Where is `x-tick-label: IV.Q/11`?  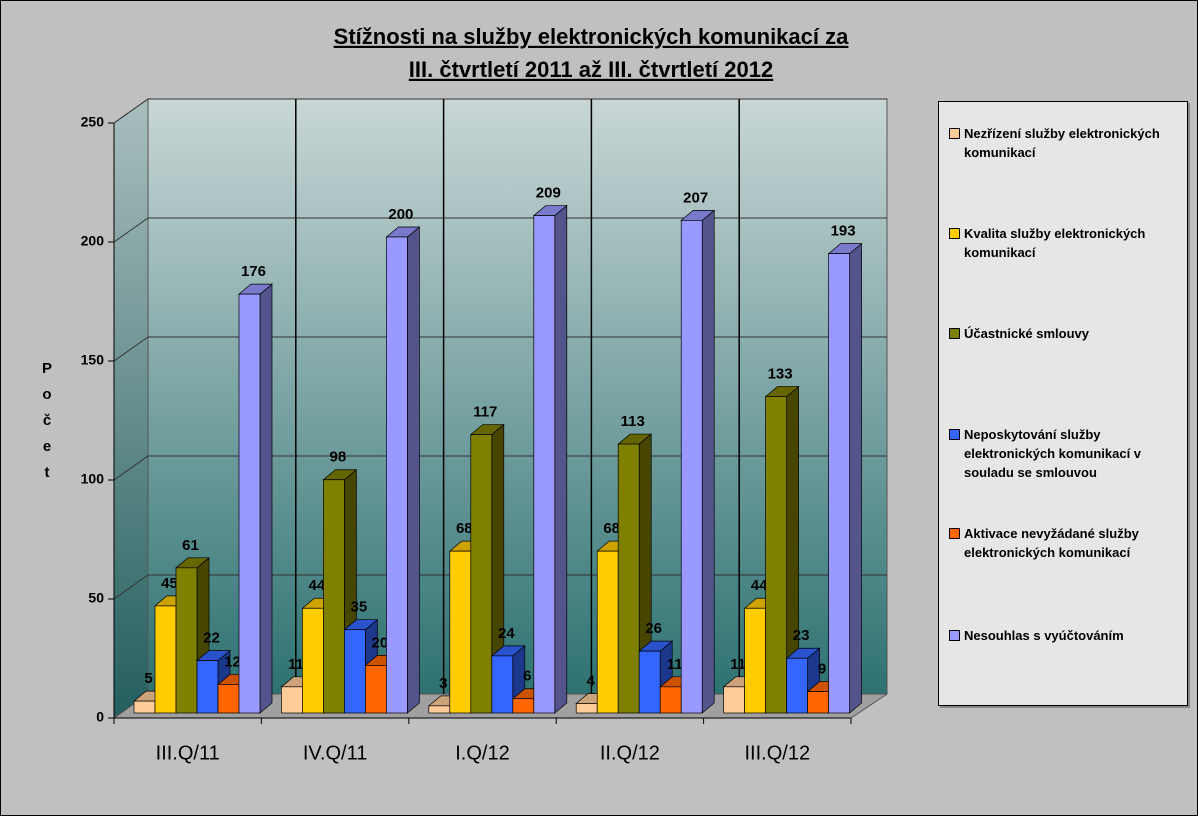
x-tick-label: IV.Q/11 is located at coordinates (335, 753).